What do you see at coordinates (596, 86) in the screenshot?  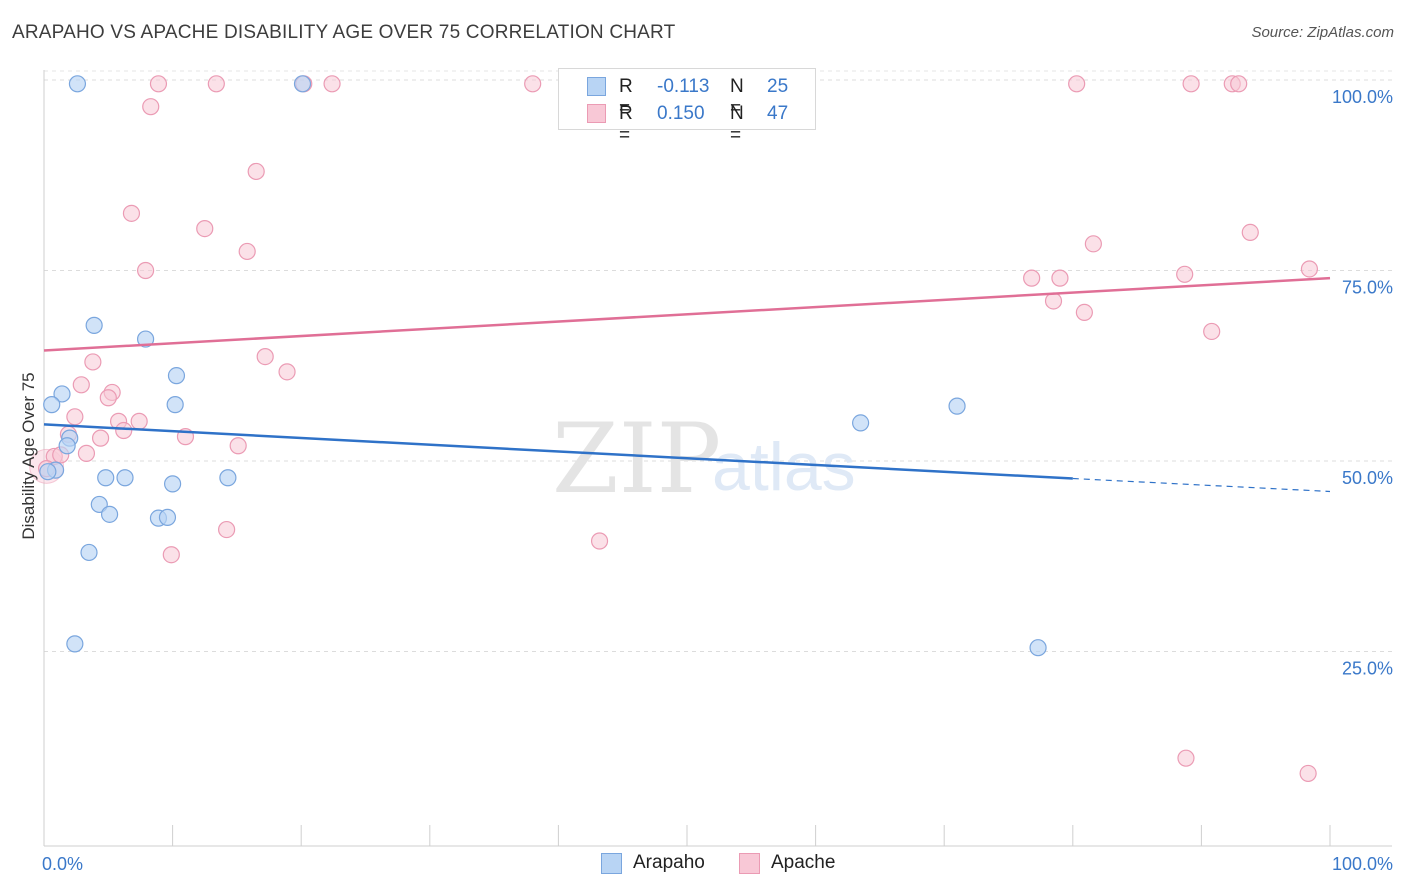 I see `arapaho-swatch` at bounding box center [596, 86].